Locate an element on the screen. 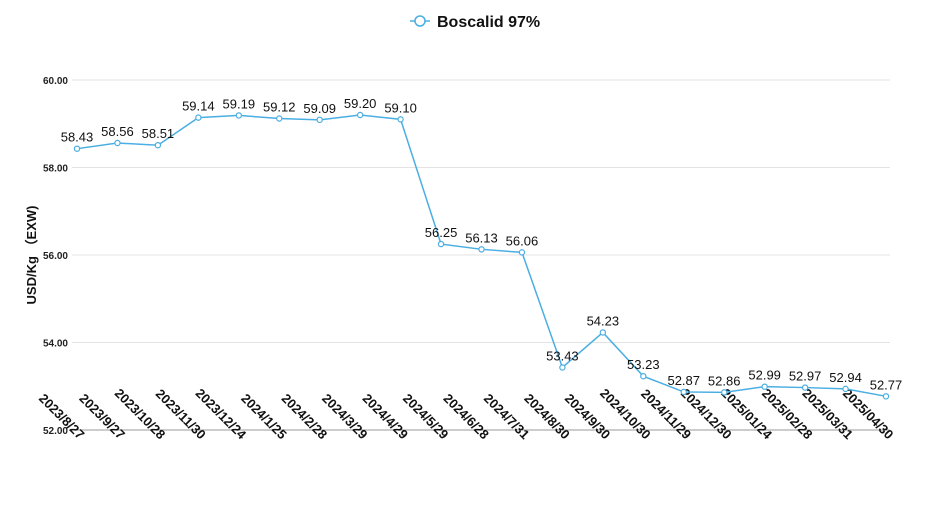 This screenshot has width=932, height=510. data-label: 52.86 is located at coordinates (724, 380).